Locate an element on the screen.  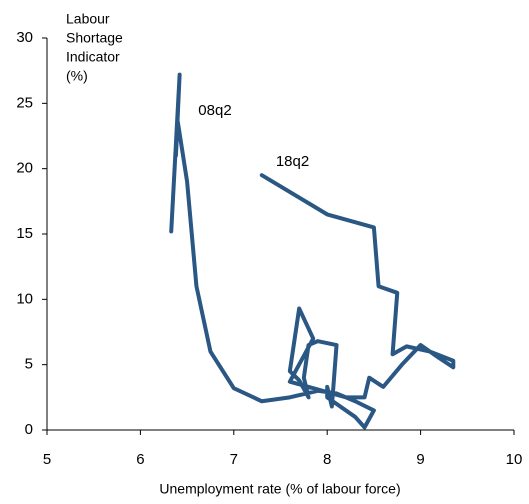
x-tick-label: 7 is located at coordinates (234, 459).